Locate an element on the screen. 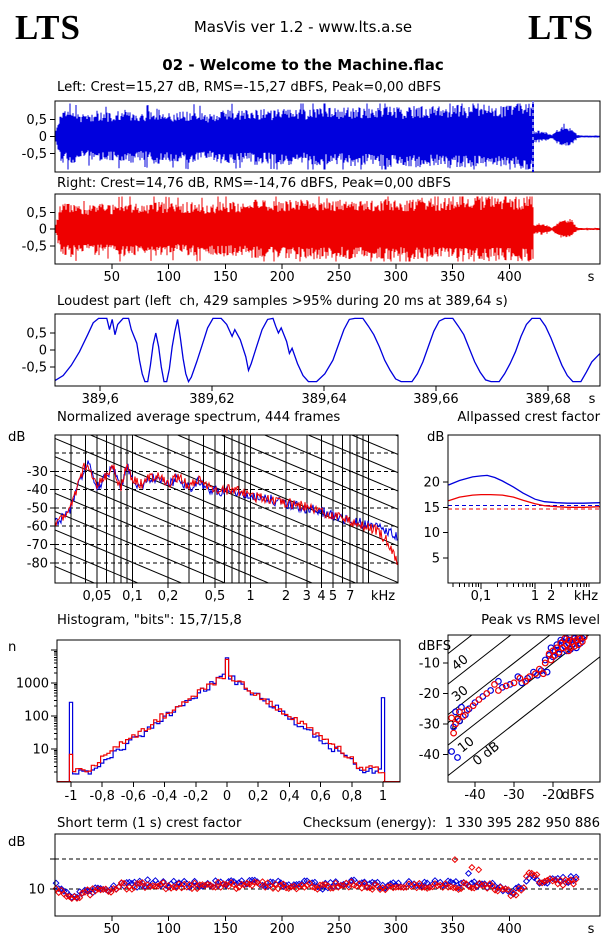  page-title: 02 - Welcome to the Machine.flac is located at coordinates (303, 65).